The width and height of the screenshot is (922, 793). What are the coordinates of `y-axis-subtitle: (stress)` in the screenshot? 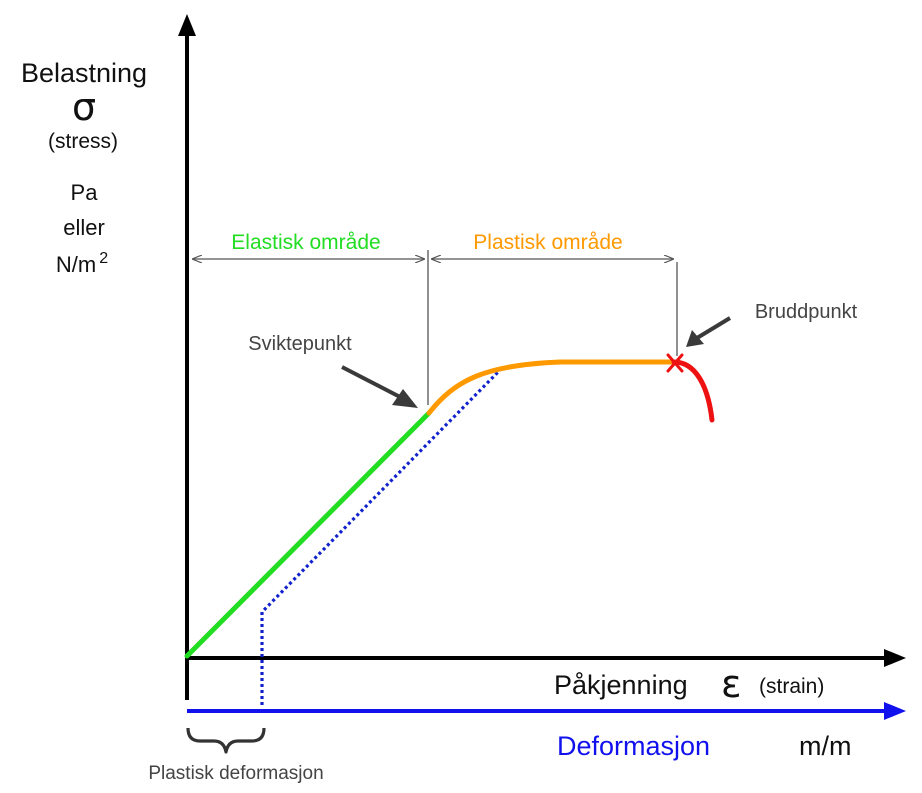 It's located at (83, 141).